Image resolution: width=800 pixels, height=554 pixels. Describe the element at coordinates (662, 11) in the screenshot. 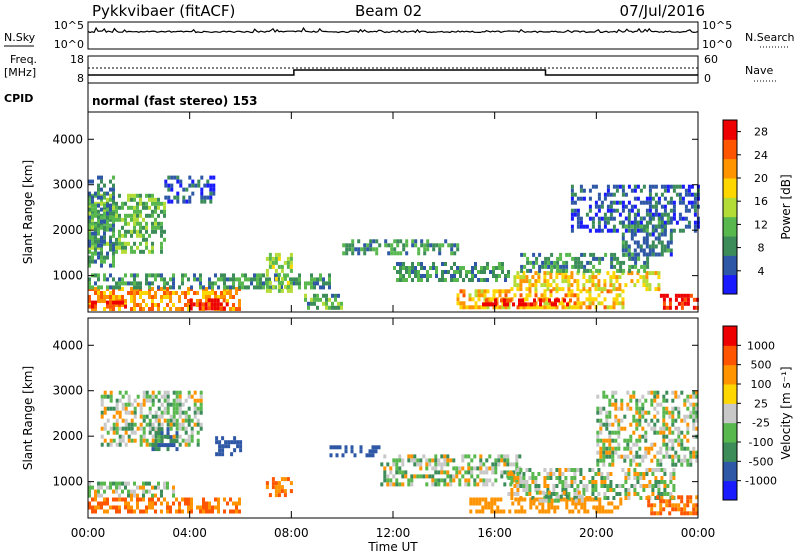

I see `date-title: 07/Jul/2016` at that location.